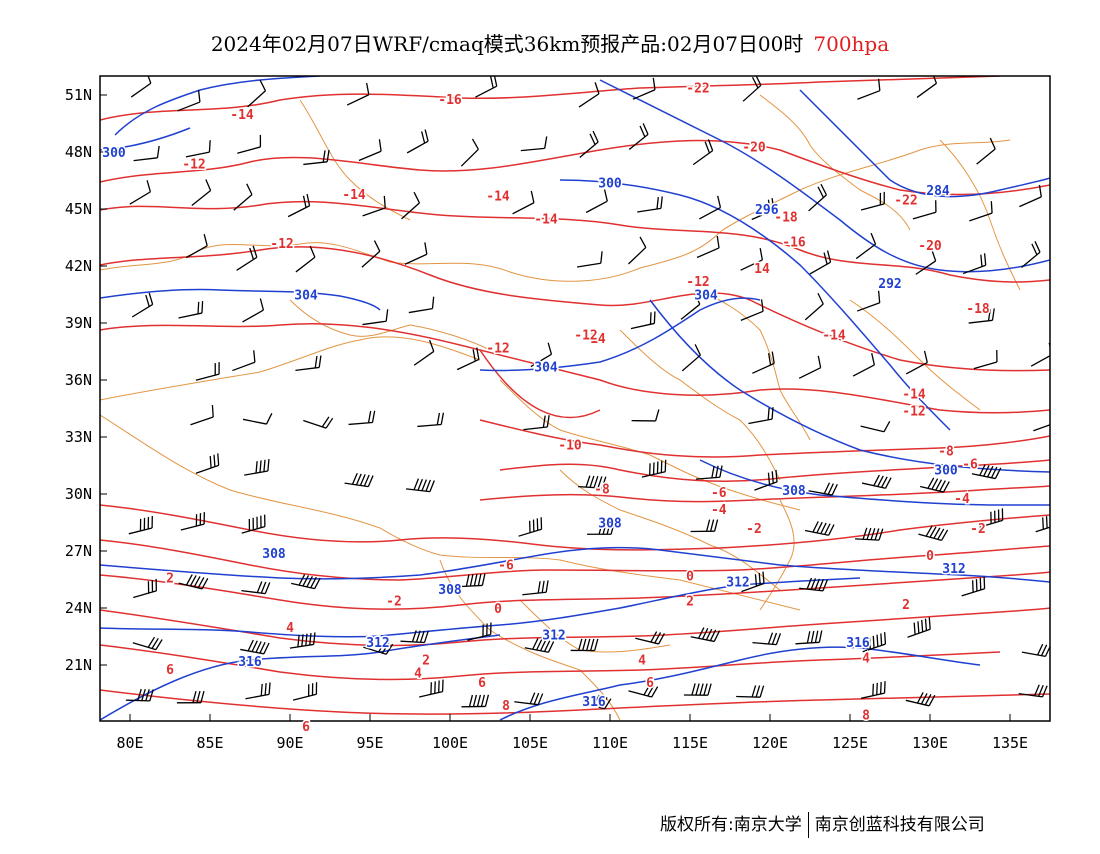  What do you see at coordinates (129, 743) in the screenshot?
I see `lon-tick-label: 80E` at bounding box center [129, 743].